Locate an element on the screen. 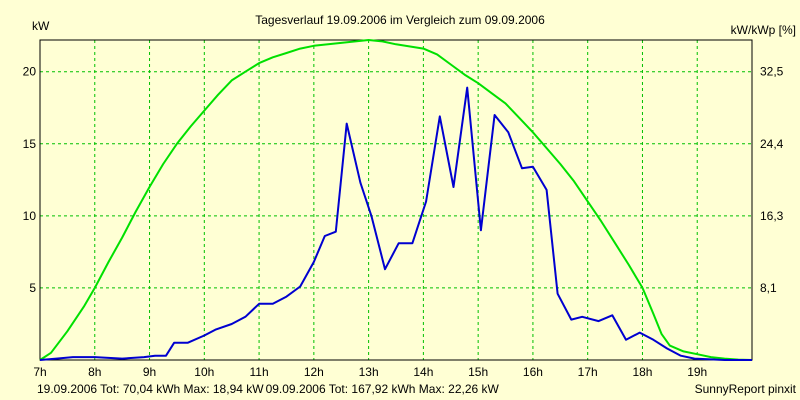 This screenshot has height=400, width=800. legend-entry-19-09: 19.09.2006 Tot: 70,04 kWh Max: 18,94 kW is located at coordinates (150, 389).